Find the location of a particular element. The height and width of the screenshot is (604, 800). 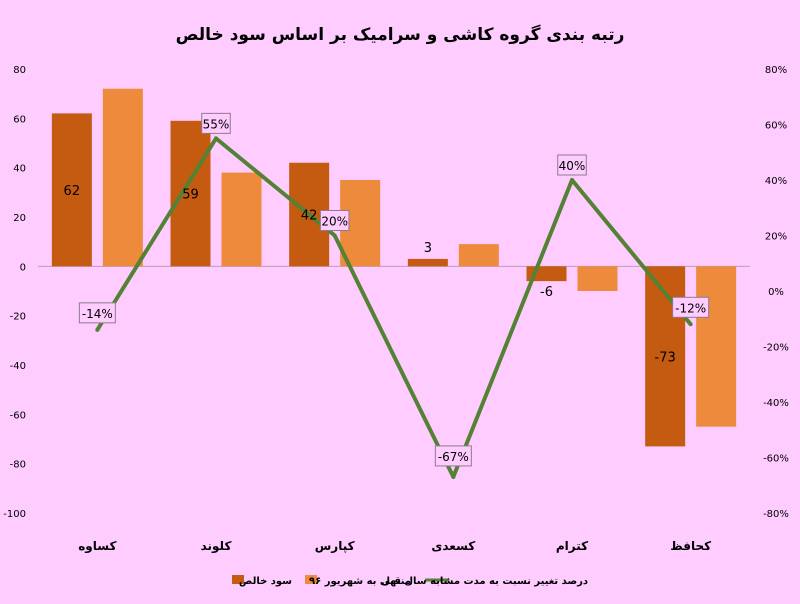

left-tick-label: -60 is located at coordinates (18, 415).